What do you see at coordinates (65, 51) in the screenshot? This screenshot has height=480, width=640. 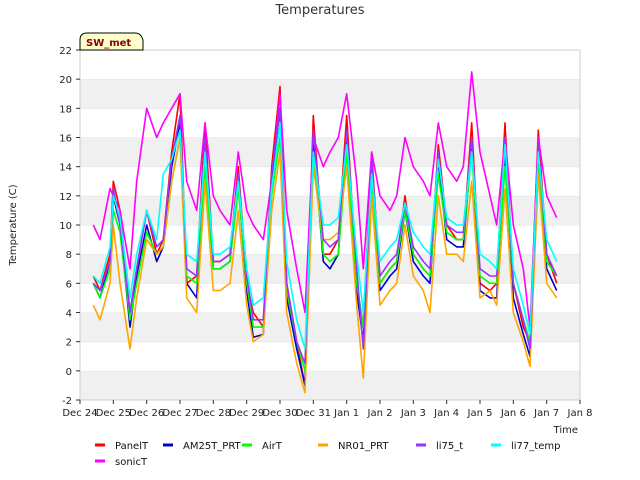 I see `y-tick-label: 22` at bounding box center [65, 51].